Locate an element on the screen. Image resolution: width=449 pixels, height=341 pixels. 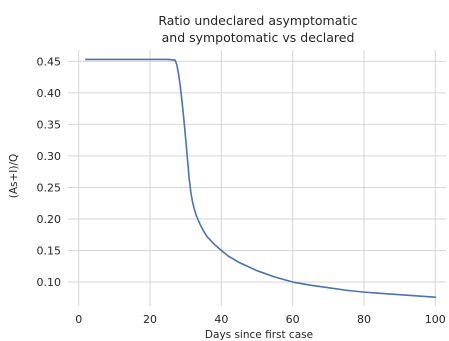
x-tick-label: 40 is located at coordinates (221, 319).